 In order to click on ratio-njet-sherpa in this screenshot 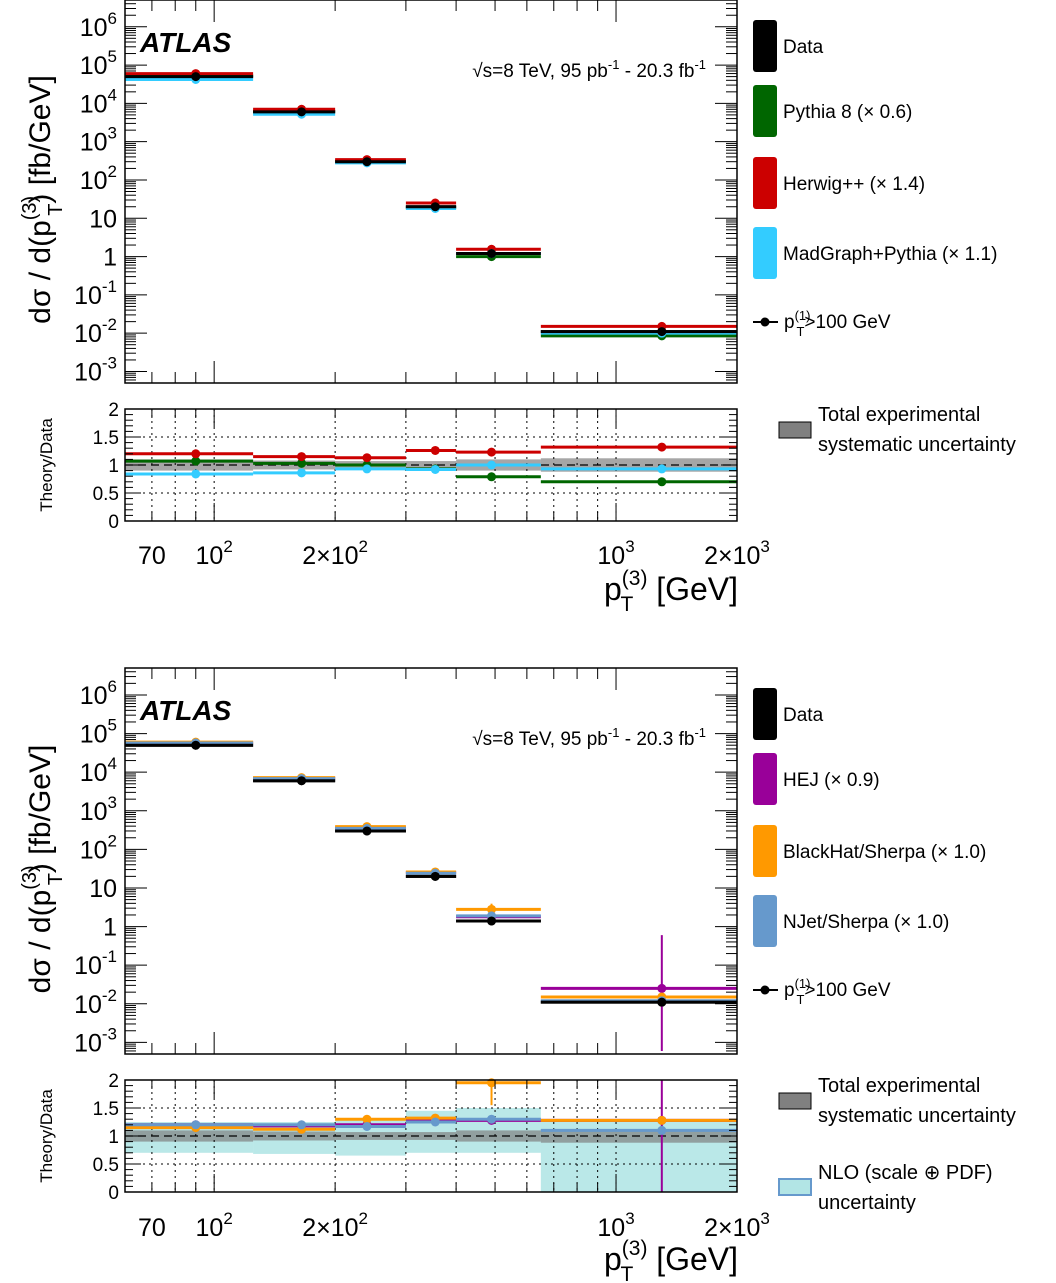, I will do `click(431, 1124)`.